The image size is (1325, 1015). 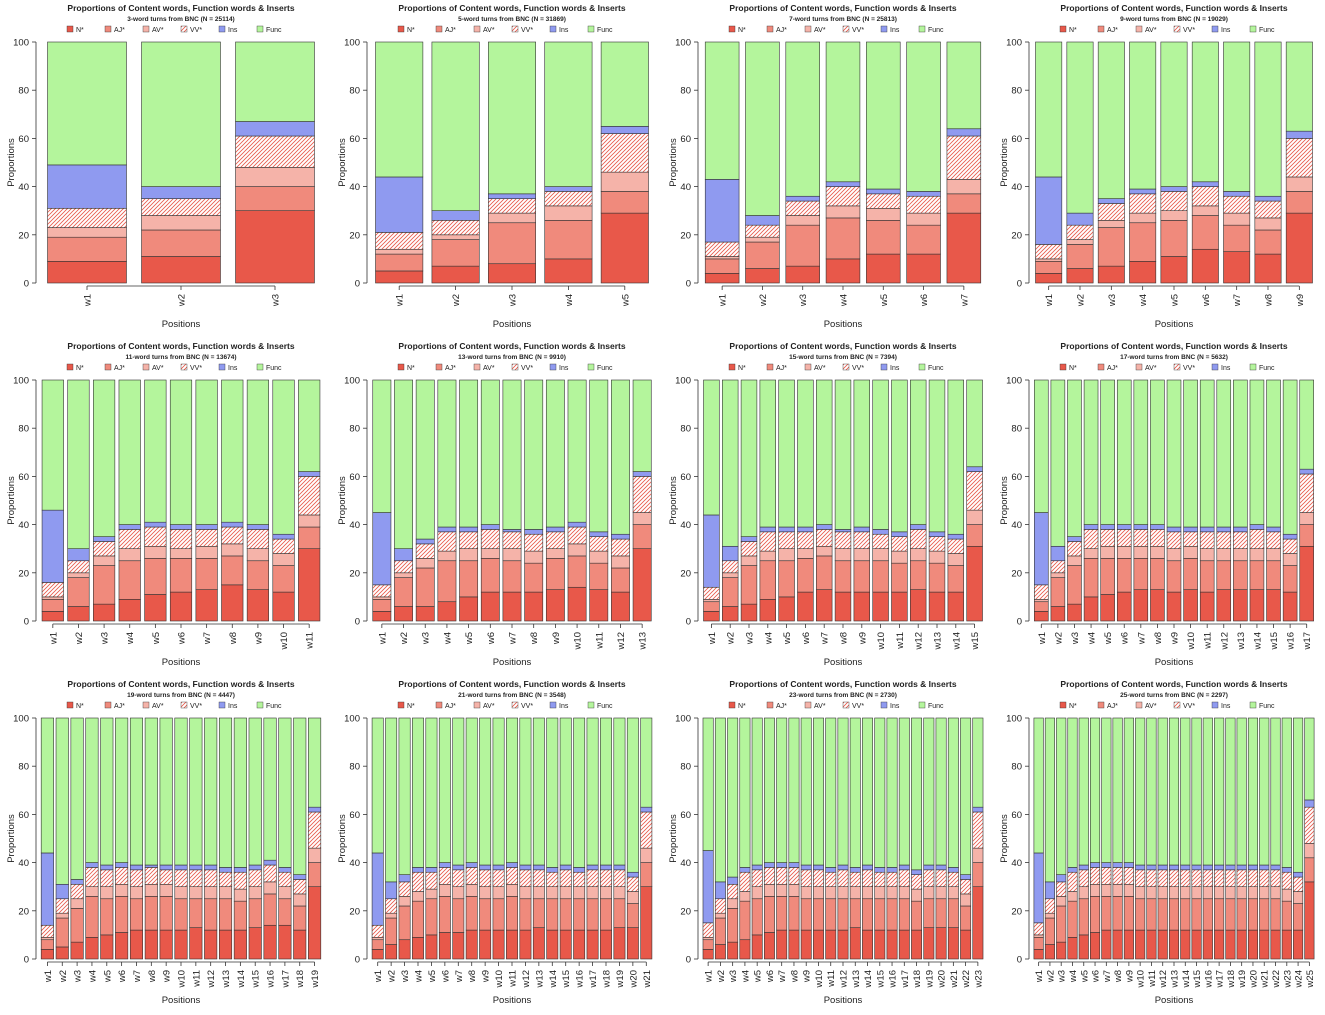 What do you see at coordinates (1174, 19) in the screenshot?
I see `chart-subtitle: 9-word turns from BNC (N = 19029)` at bounding box center [1174, 19].